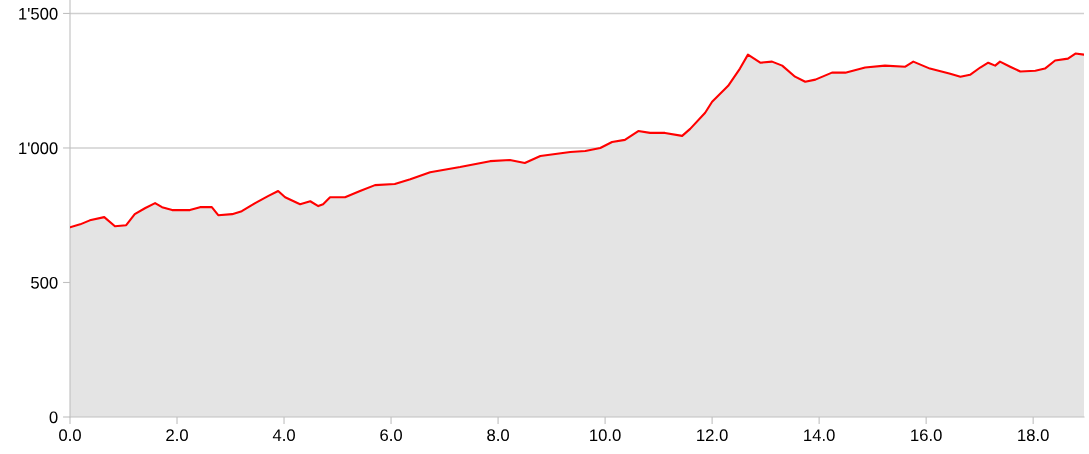  Describe the element at coordinates (38, 148) in the screenshot. I see `y-tick-label: 1'000` at that location.